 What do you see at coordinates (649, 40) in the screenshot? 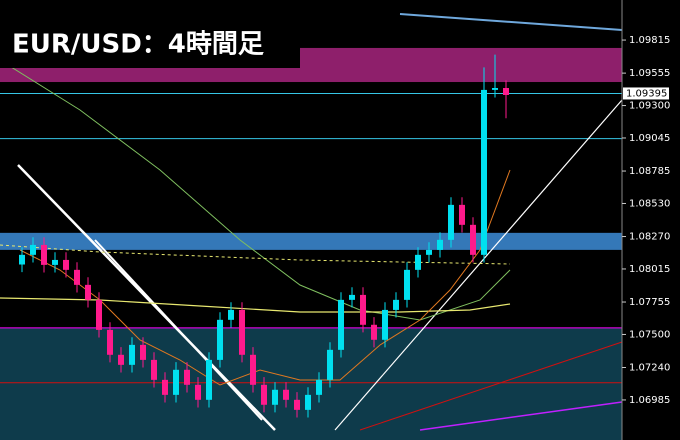
I see `y-tick-label: 1.09815` at bounding box center [649, 40].